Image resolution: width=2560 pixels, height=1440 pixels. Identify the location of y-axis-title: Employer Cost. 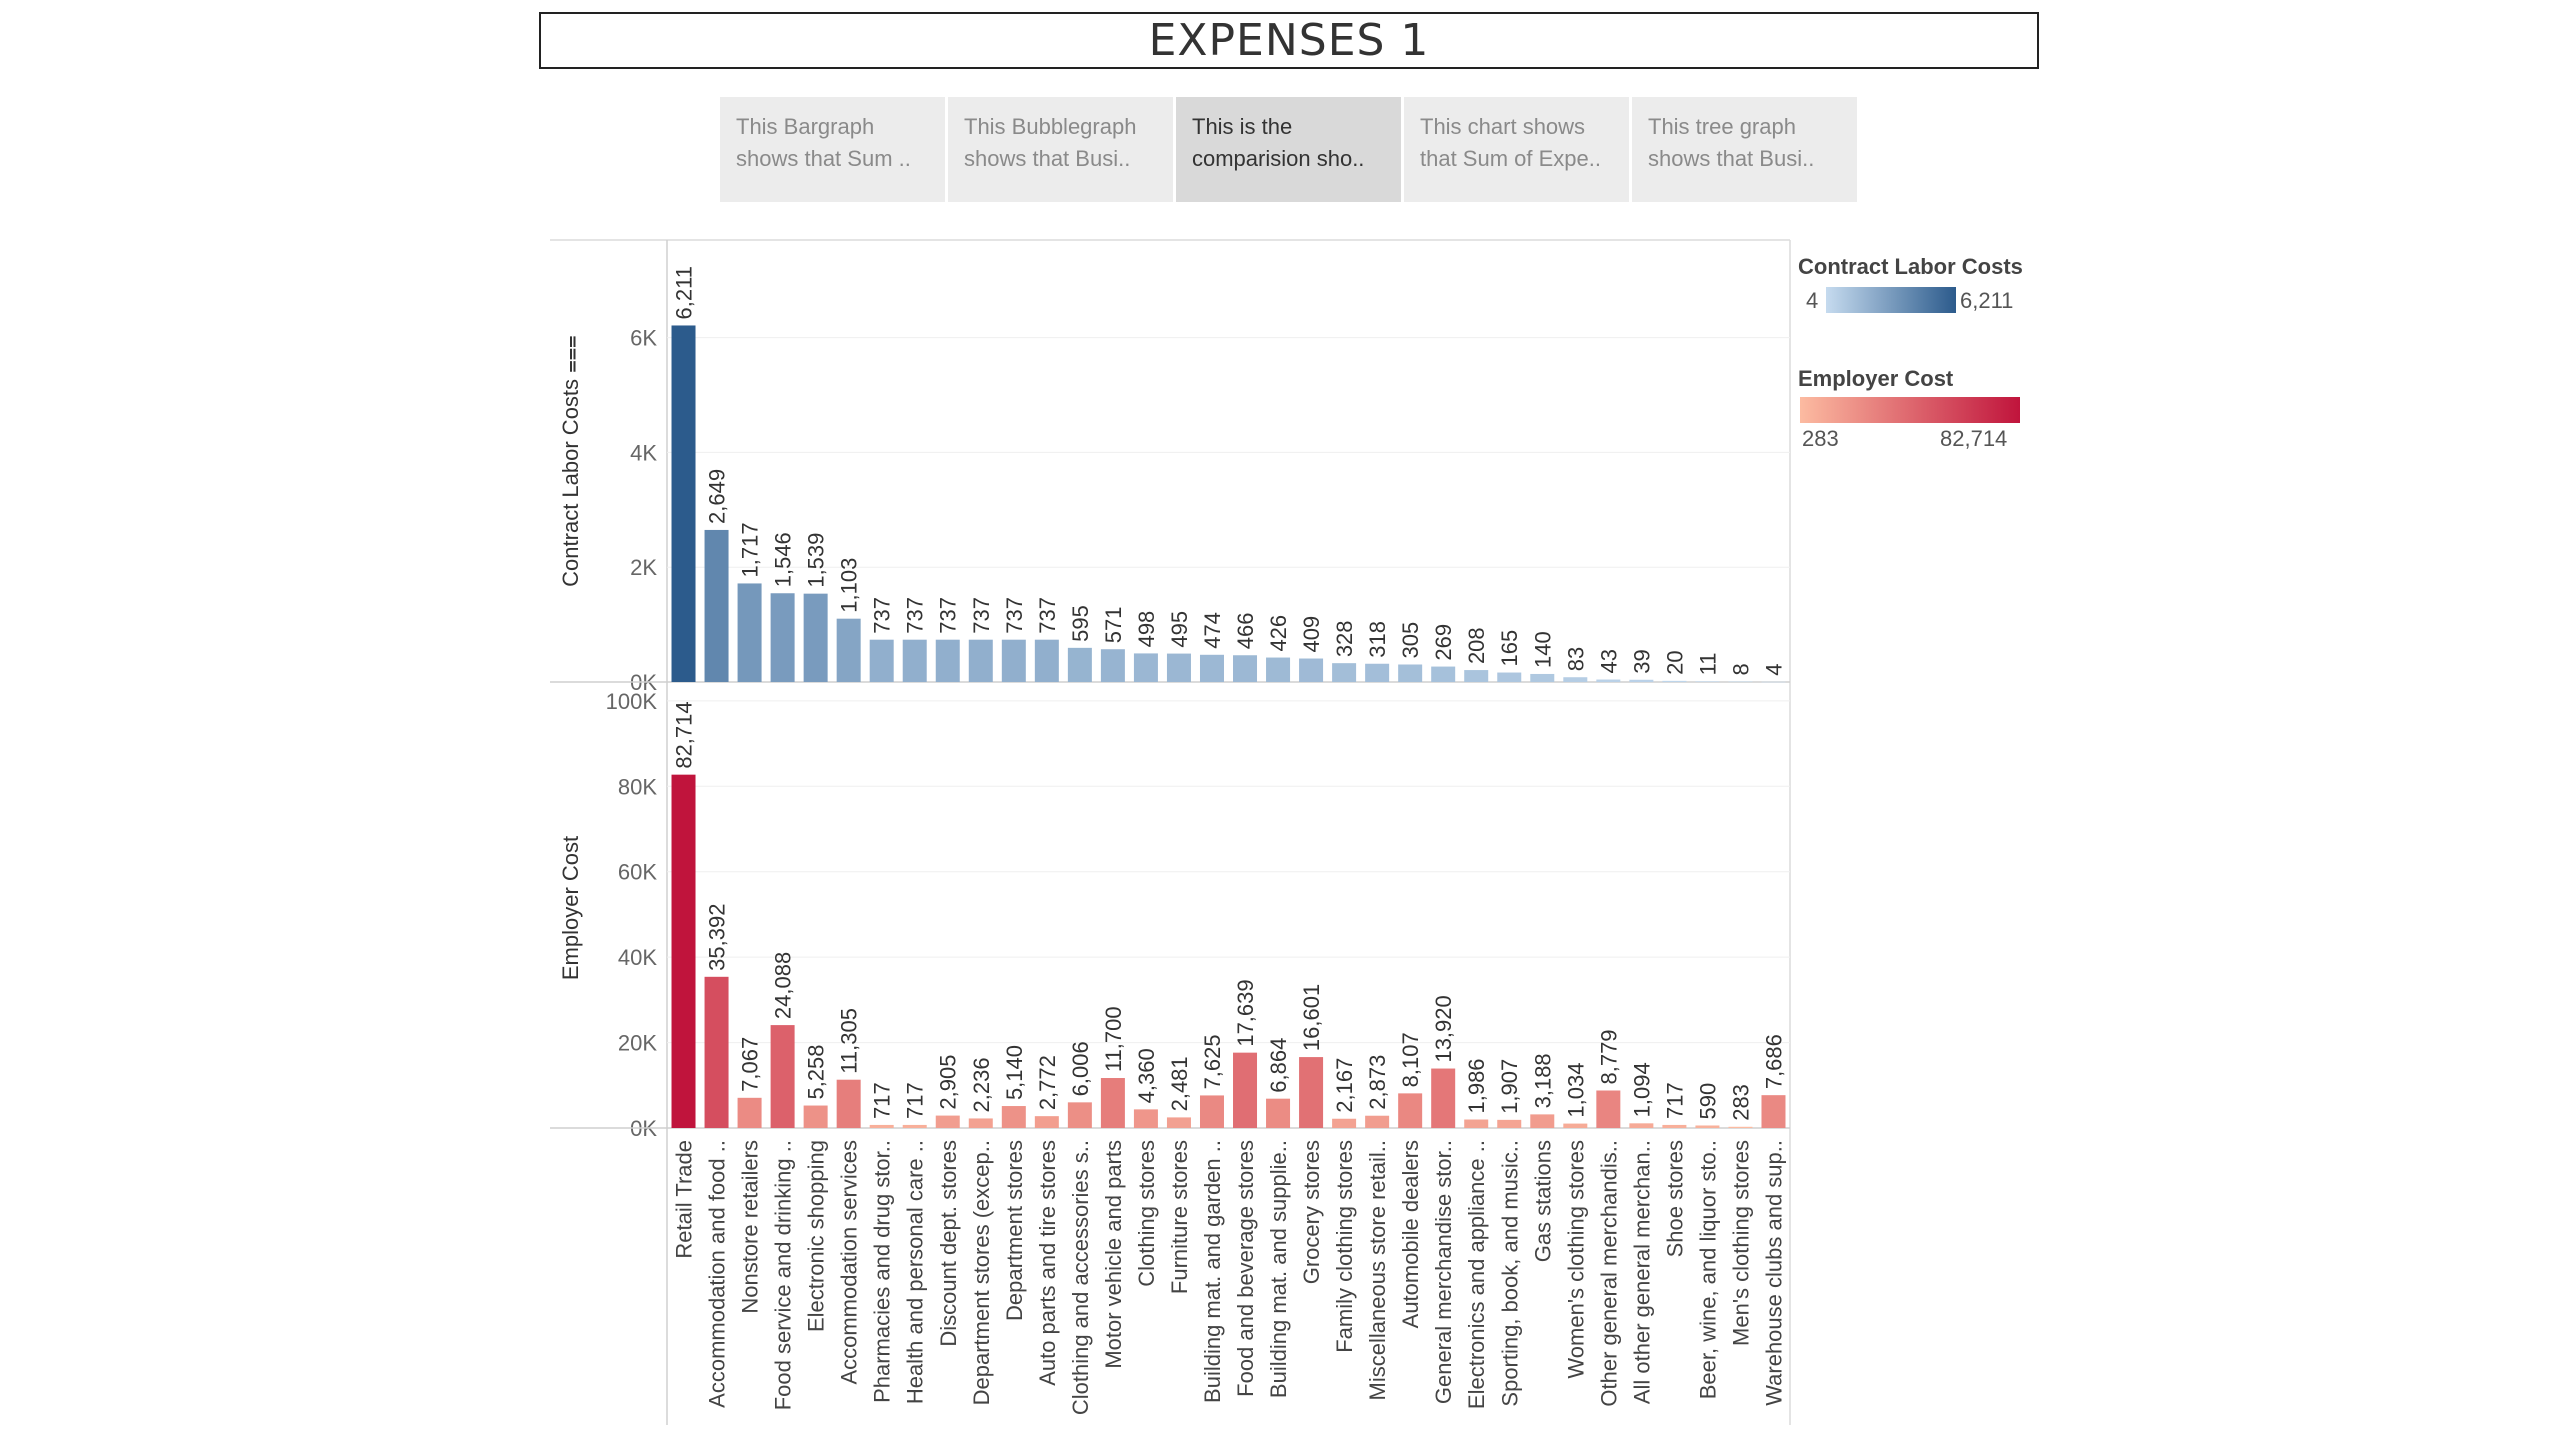
(570, 908).